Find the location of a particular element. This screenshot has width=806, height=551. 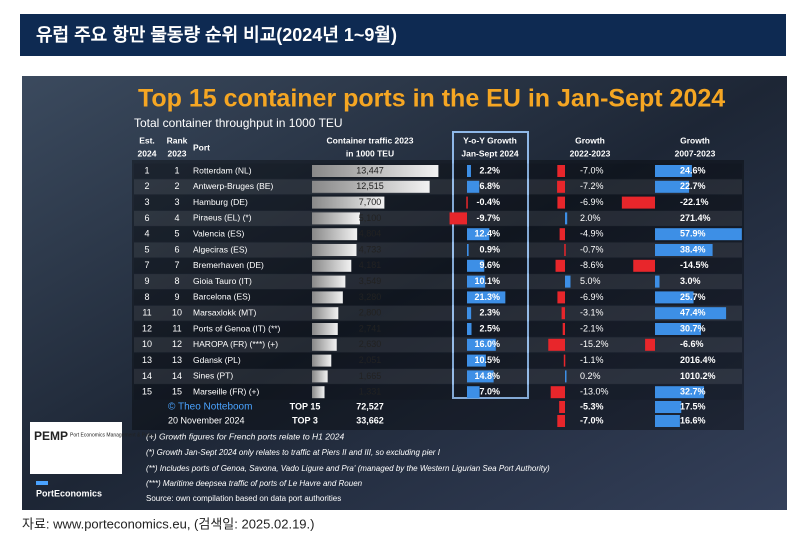

cell: 4 is located at coordinates (176, 218).